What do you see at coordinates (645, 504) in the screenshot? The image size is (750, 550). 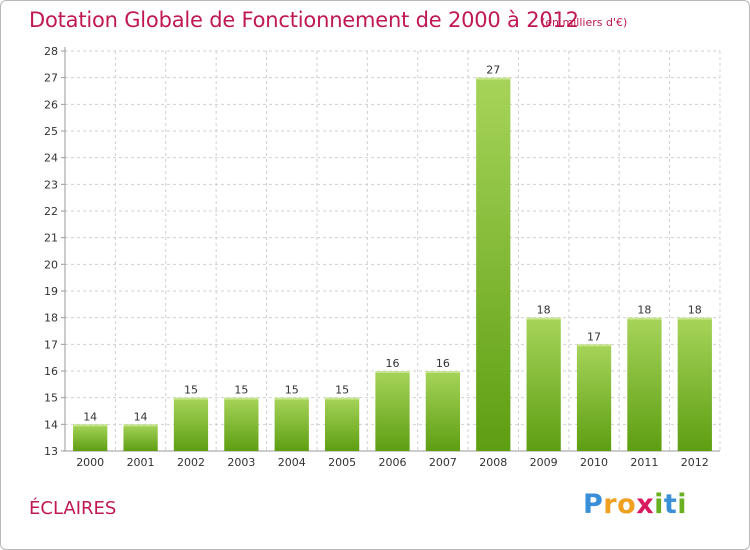 I see `logo-letter: x` at bounding box center [645, 504].